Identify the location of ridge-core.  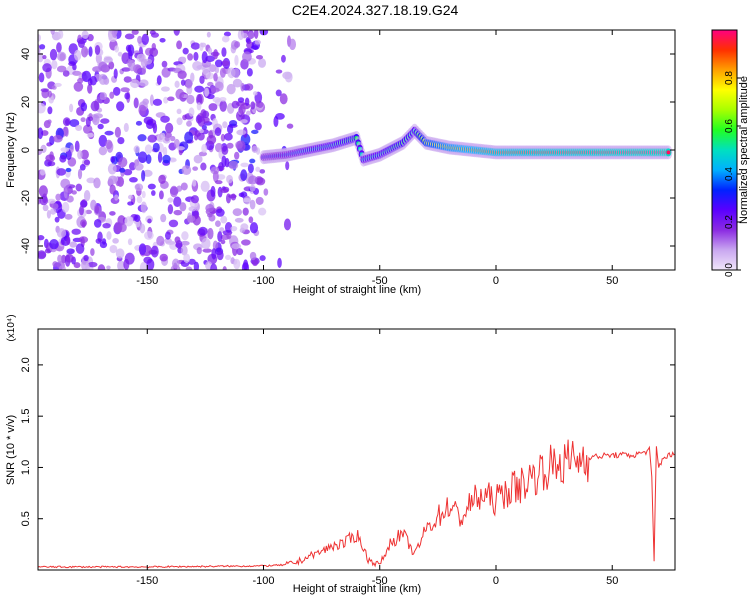
(668, 152).